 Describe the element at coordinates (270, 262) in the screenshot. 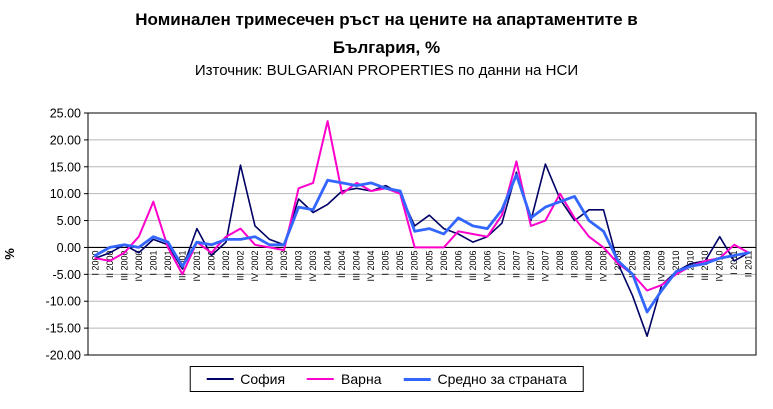

I see `x-tick-label: I 2003` at that location.